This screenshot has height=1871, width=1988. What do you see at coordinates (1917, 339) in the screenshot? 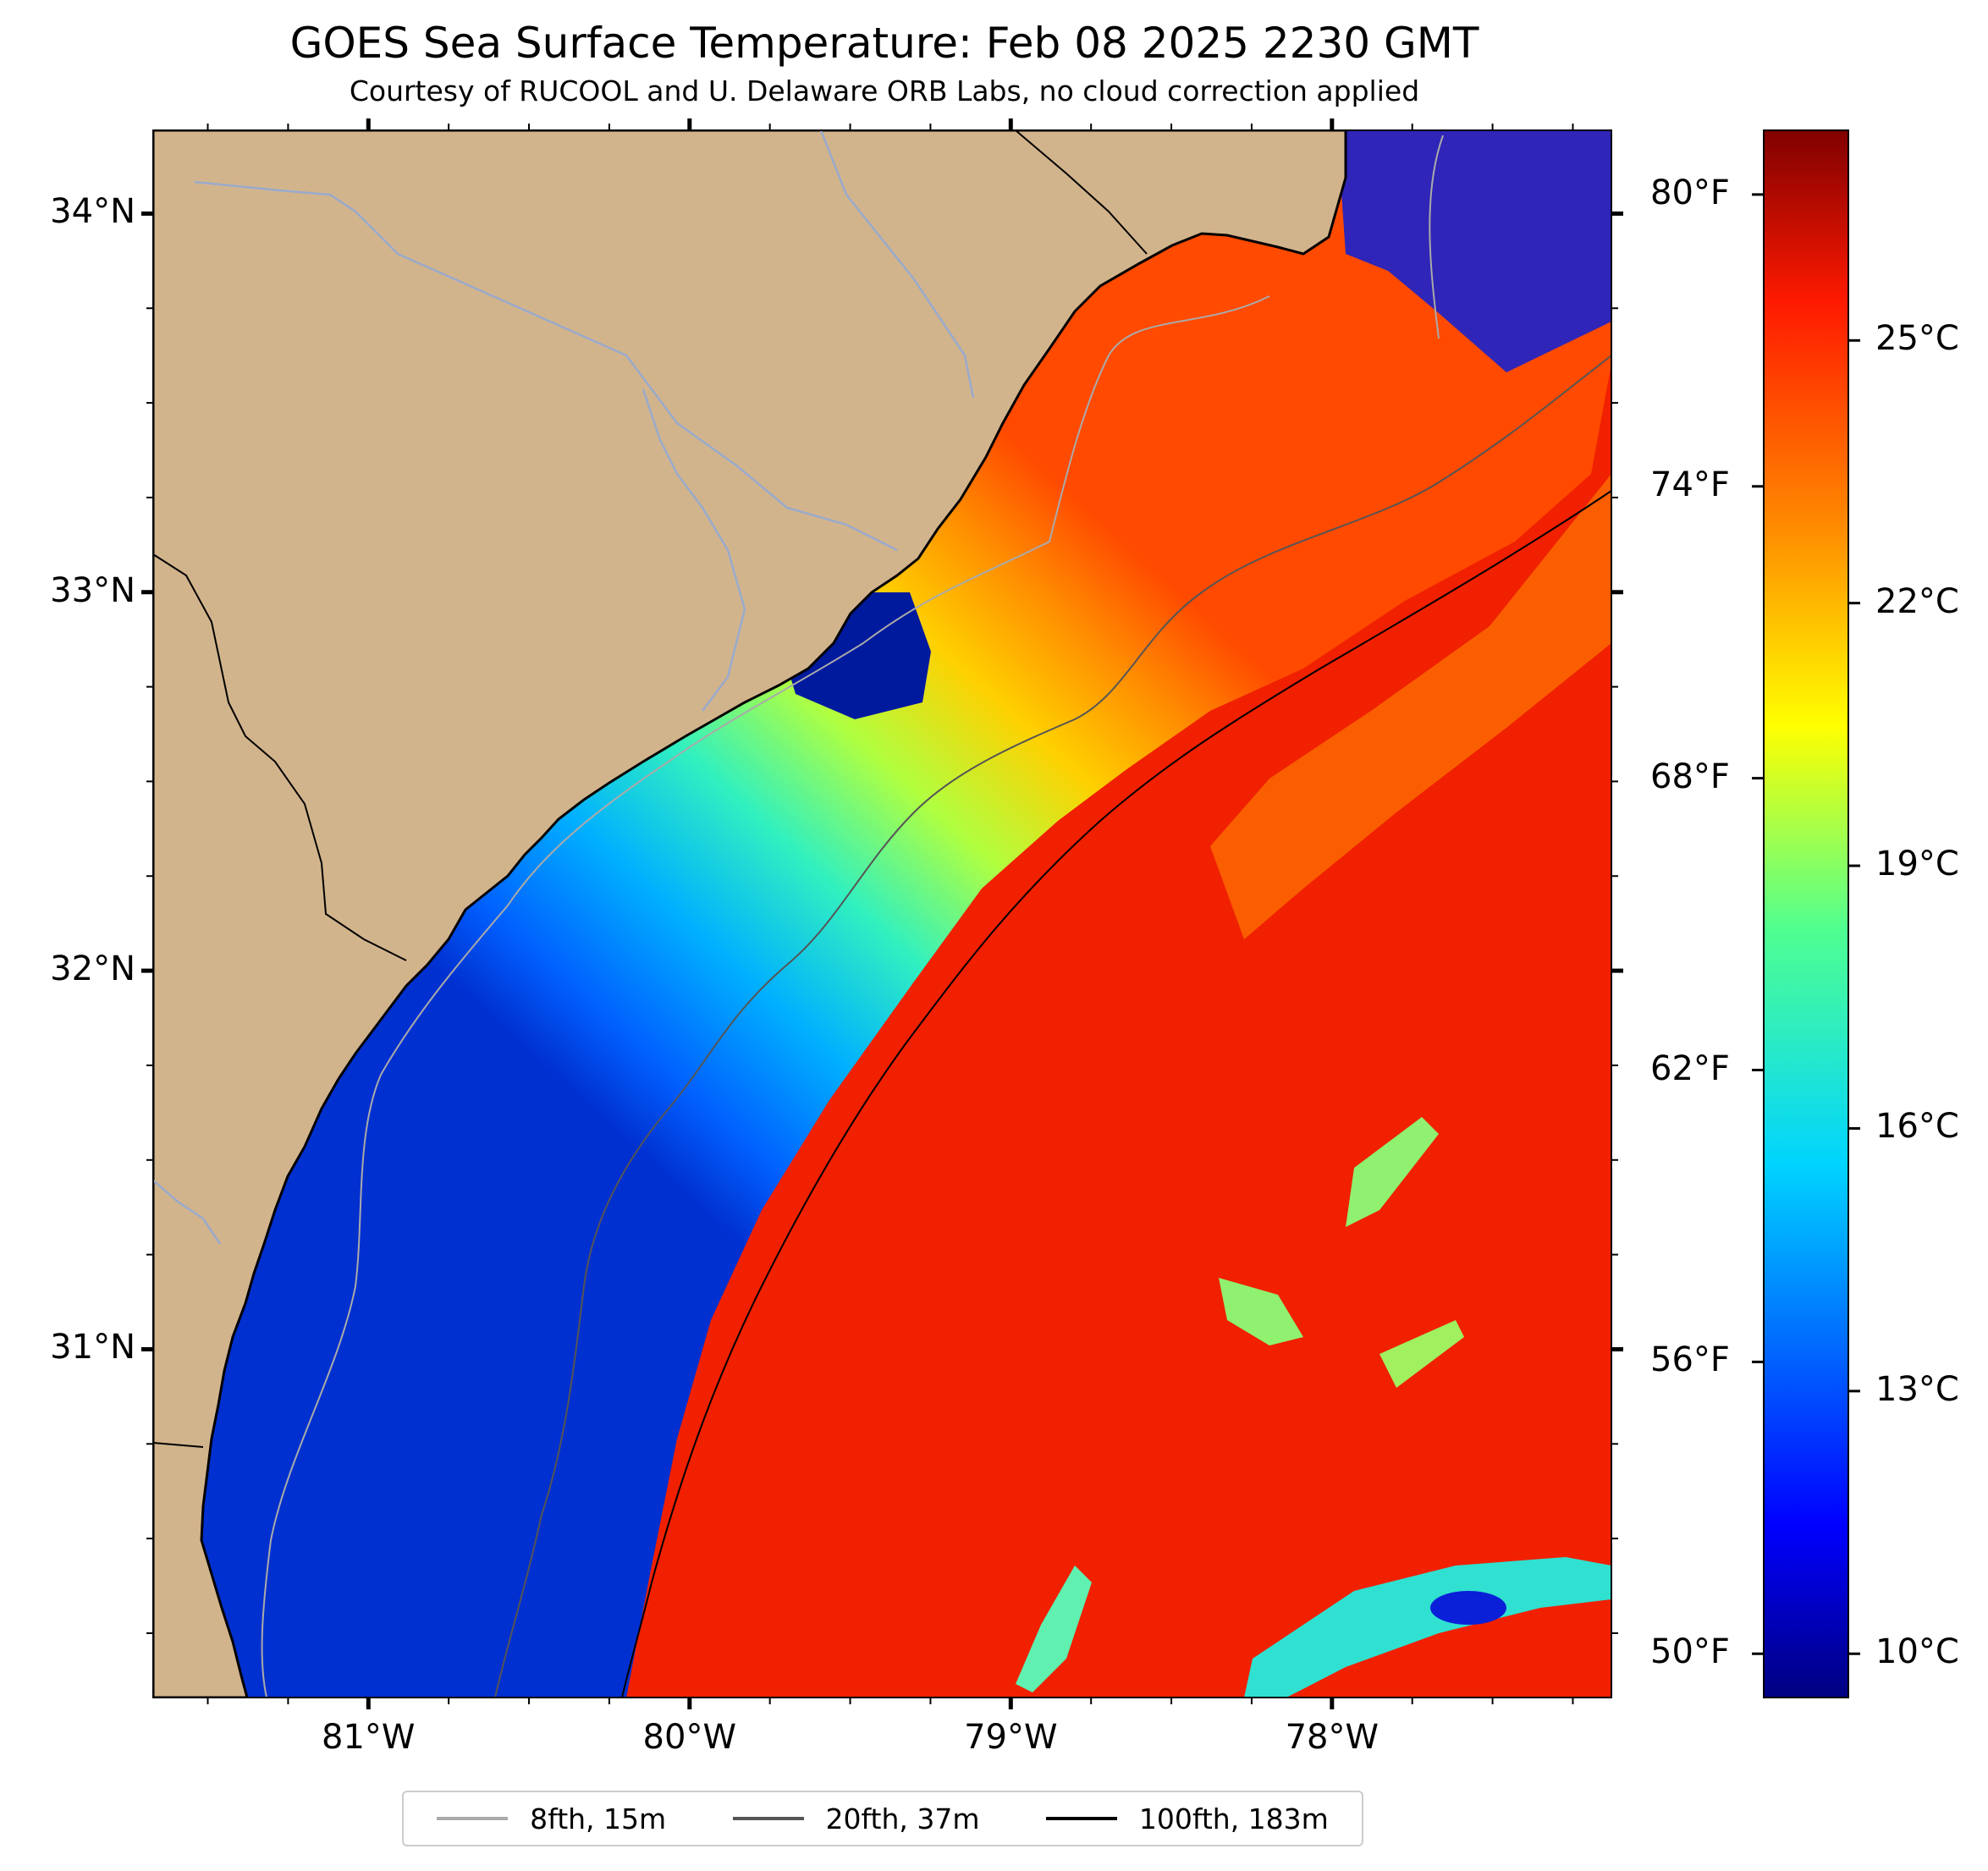
I see `colorbar-c-label: 25°C` at bounding box center [1917, 339].